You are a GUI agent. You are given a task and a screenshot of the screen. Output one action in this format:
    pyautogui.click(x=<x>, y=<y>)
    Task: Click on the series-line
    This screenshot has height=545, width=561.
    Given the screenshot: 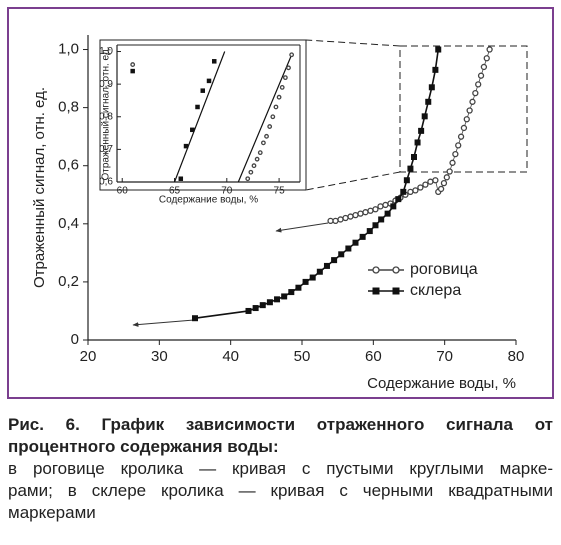 What is the action you would take?
    pyautogui.click(x=410, y=135)
    